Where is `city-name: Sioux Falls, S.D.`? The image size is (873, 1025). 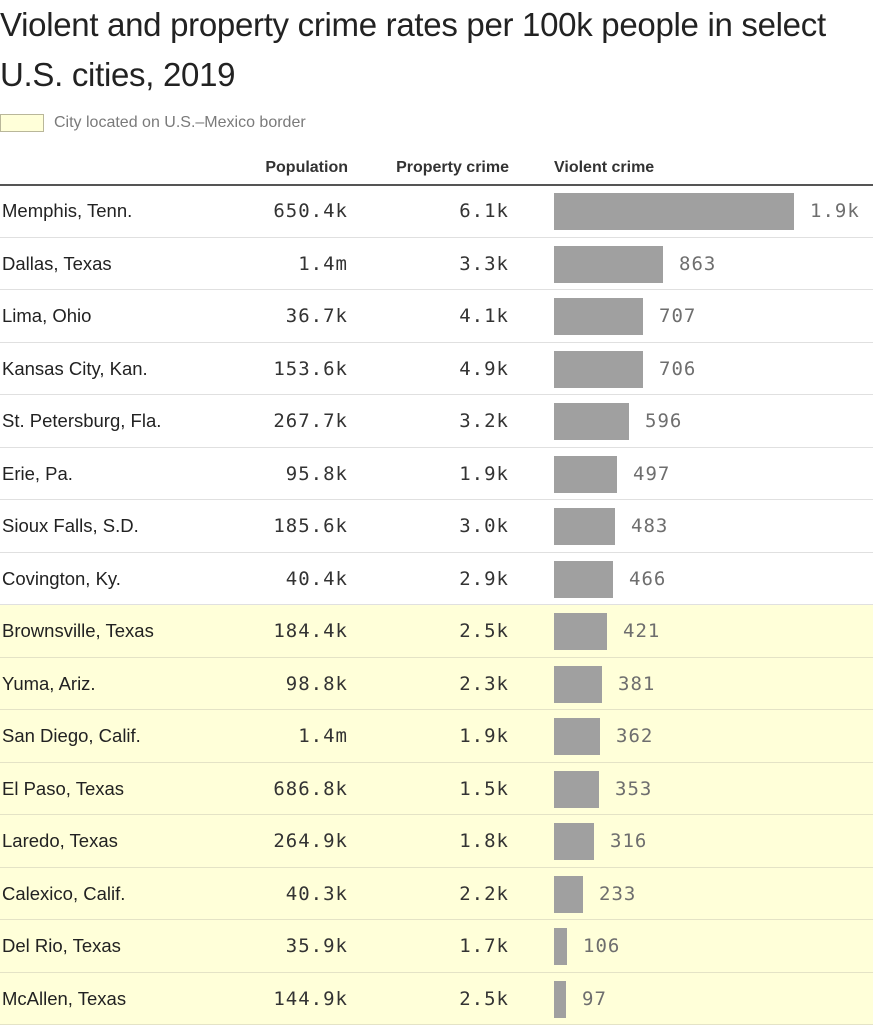 city-name: Sioux Falls, S.D. is located at coordinates (70, 526).